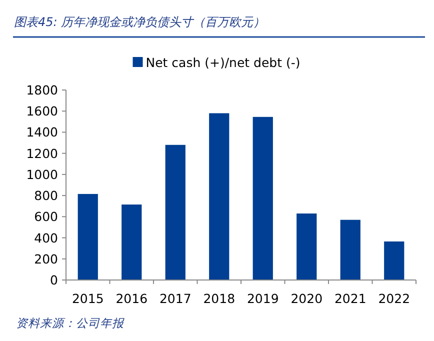 This screenshot has width=434, height=341. What do you see at coordinates (350, 298) in the screenshot?
I see `x-tick-label: 2021` at bounding box center [350, 298].